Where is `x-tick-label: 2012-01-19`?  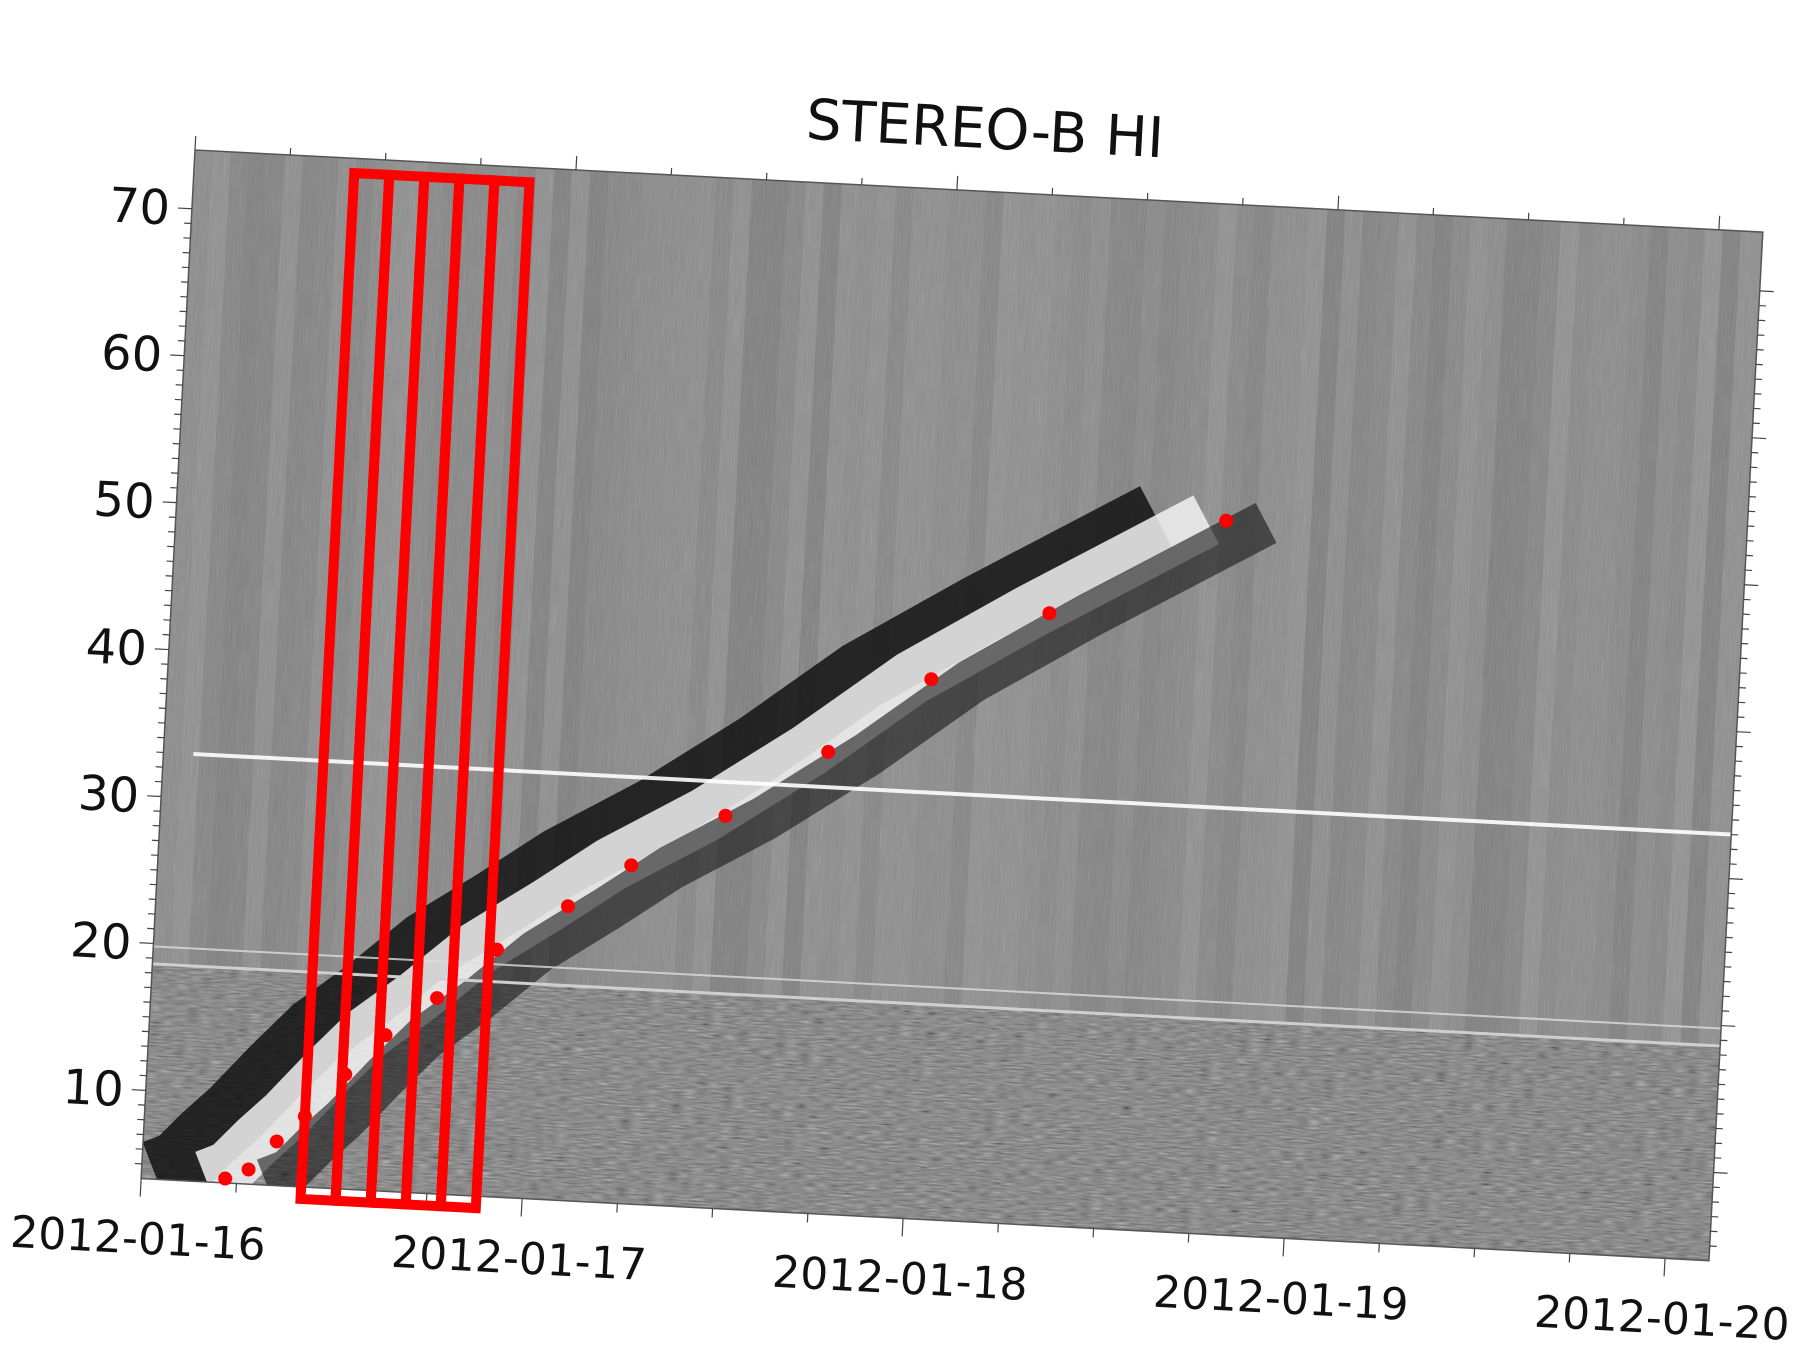 x-tick-label: 2012-01-19 is located at coordinates (1281, 1299).